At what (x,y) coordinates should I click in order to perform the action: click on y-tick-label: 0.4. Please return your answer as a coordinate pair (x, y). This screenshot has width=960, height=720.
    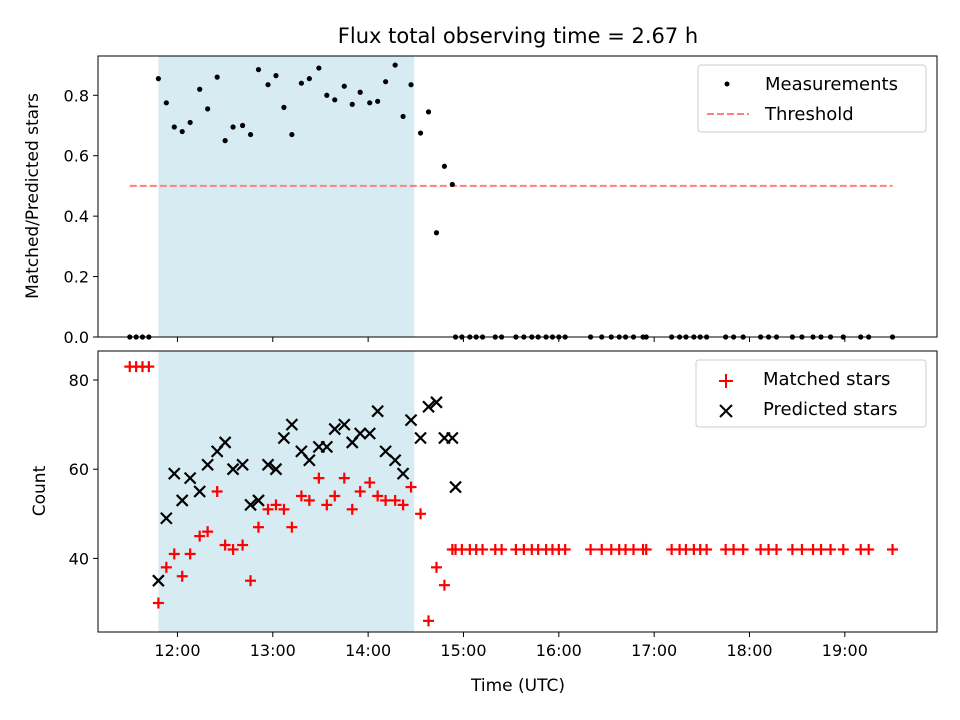
    Looking at the image, I should click on (76, 216).